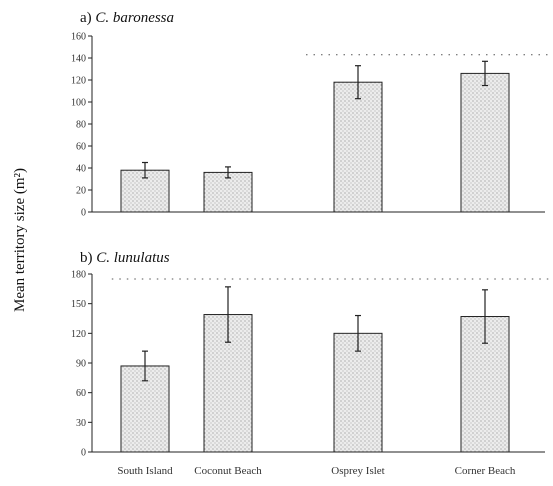 The height and width of the screenshot is (486, 553). Describe the element at coordinates (78, 59) in the screenshot. I see `panel-a-y-tick-label: 140` at that location.